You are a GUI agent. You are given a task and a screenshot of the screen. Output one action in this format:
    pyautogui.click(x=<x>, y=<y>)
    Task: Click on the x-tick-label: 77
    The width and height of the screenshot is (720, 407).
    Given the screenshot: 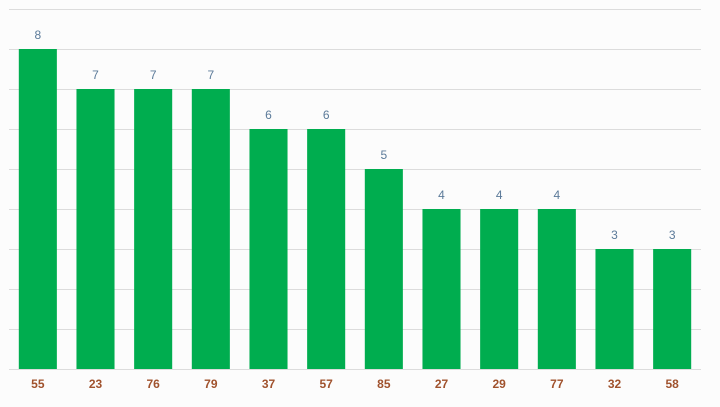 What is the action you would take?
    pyautogui.click(x=557, y=384)
    